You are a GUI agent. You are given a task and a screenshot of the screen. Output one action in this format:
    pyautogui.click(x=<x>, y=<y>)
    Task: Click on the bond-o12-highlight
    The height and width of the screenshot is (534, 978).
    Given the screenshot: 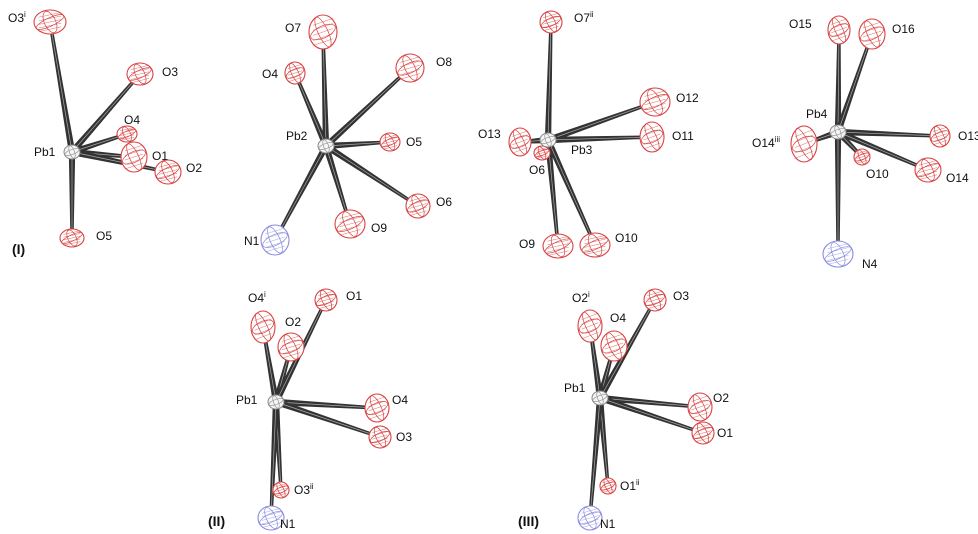 What is the action you would take?
    pyautogui.click(x=601, y=121)
    